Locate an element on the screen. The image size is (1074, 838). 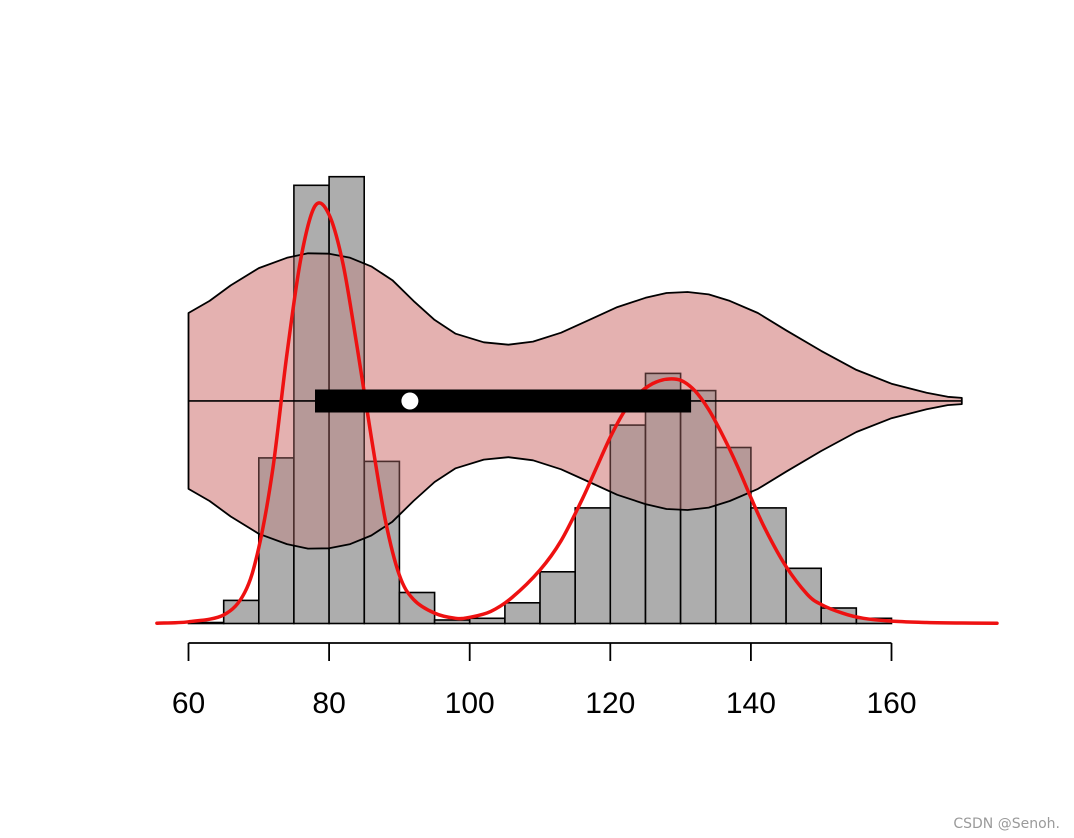
violin-box is located at coordinates (503, 401).